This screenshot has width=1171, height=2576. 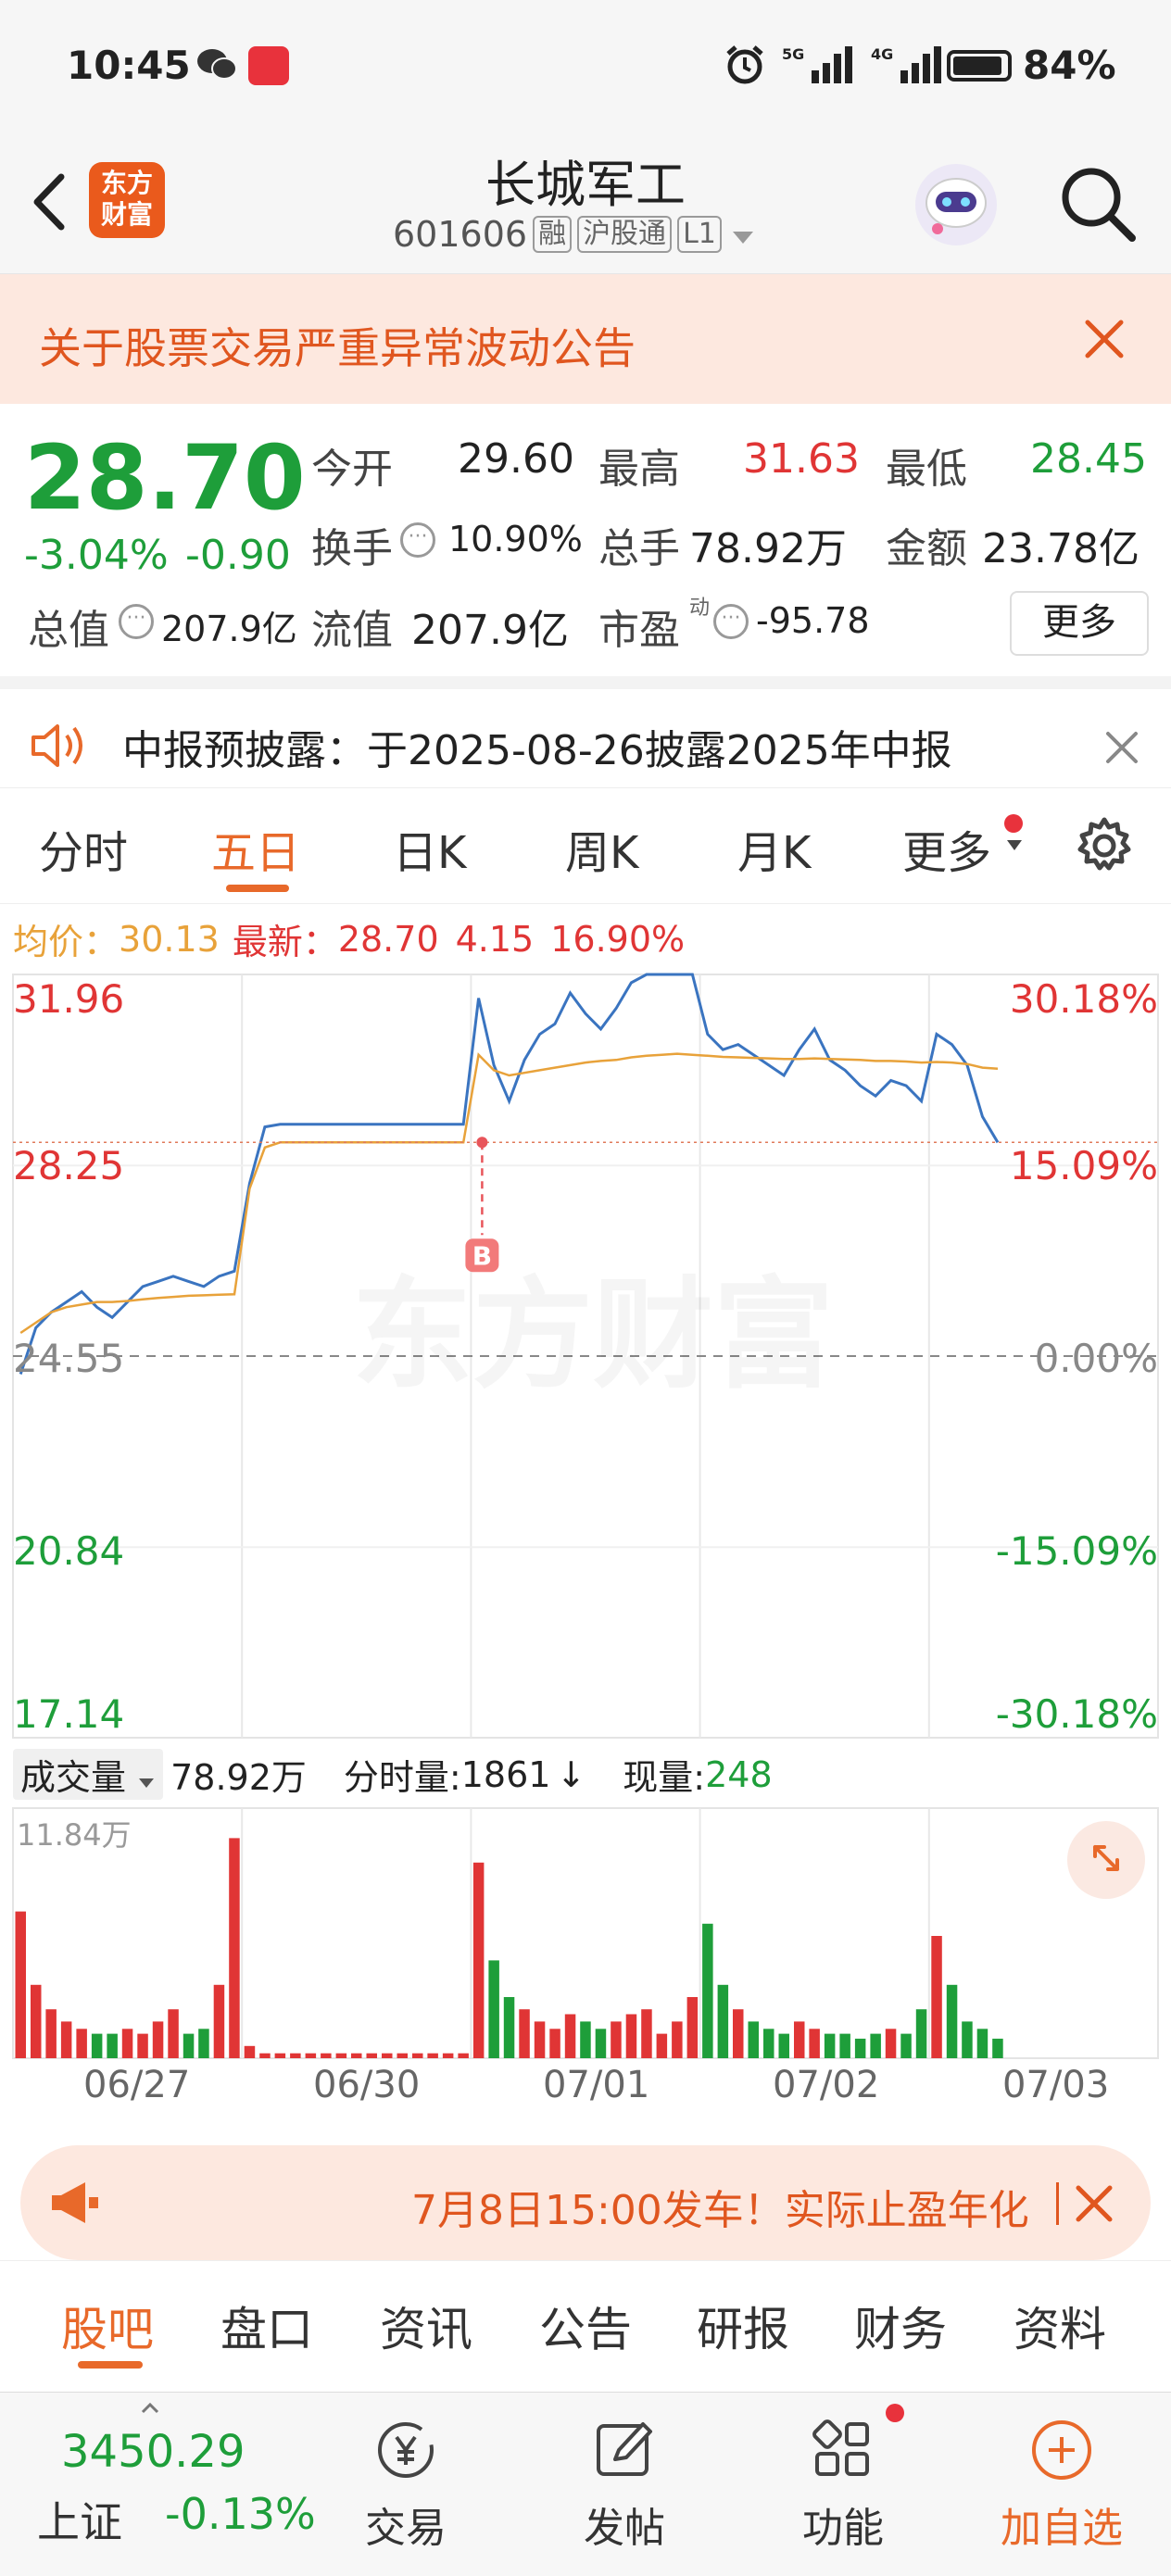 I want to click on volume-caret-icon, so click(x=147, y=1783).